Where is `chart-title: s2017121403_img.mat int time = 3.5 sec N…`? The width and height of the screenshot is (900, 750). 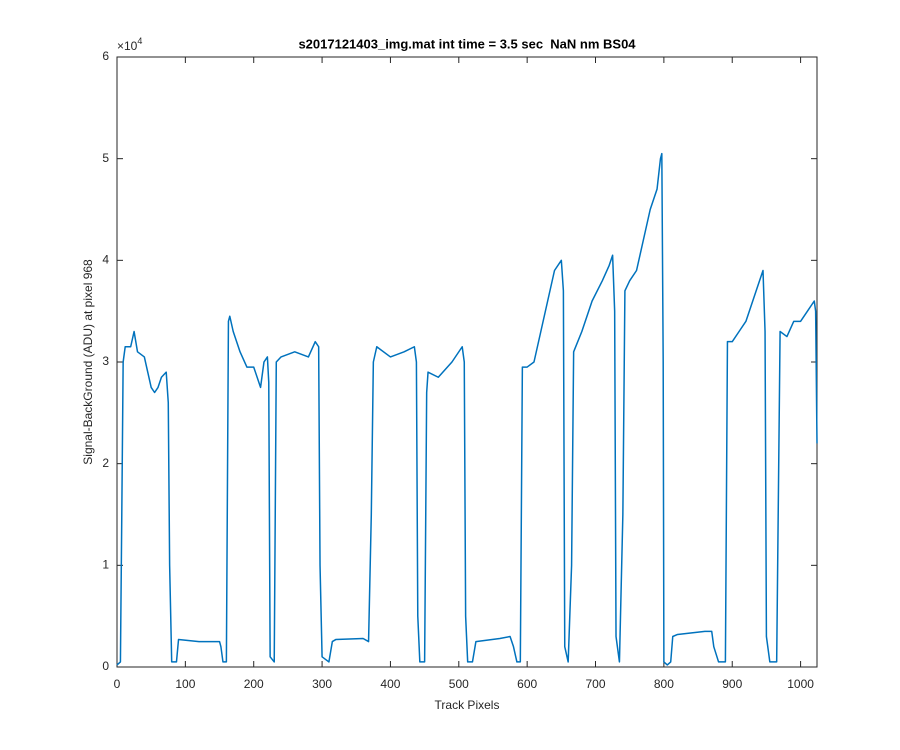 chart-title: s2017121403_img.mat int time = 3.5 sec N… is located at coordinates (467, 43).